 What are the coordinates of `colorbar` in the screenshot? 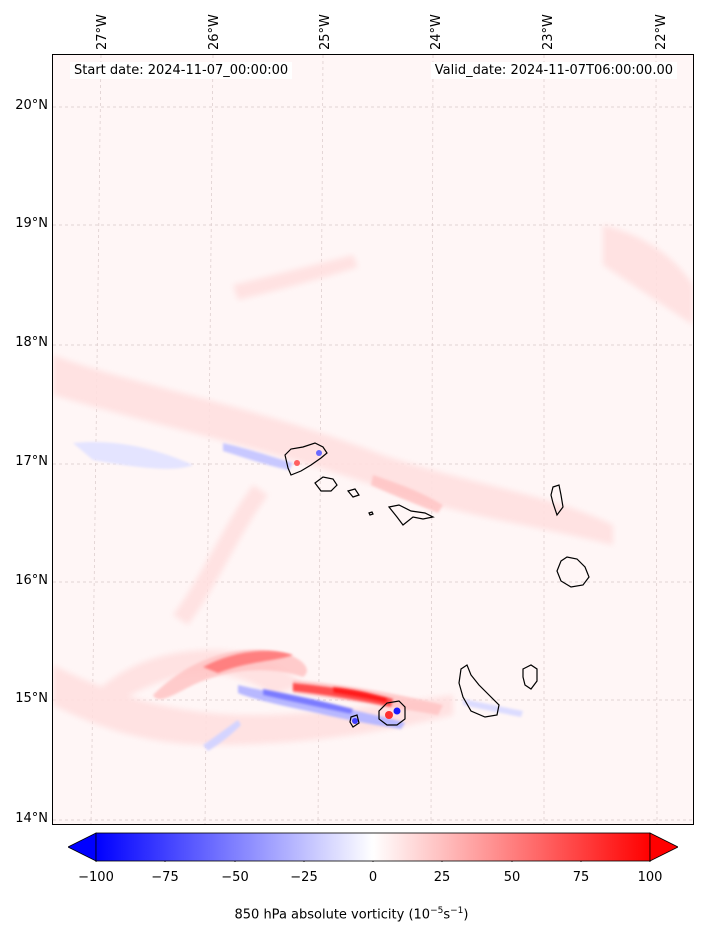 It's located at (373, 847).